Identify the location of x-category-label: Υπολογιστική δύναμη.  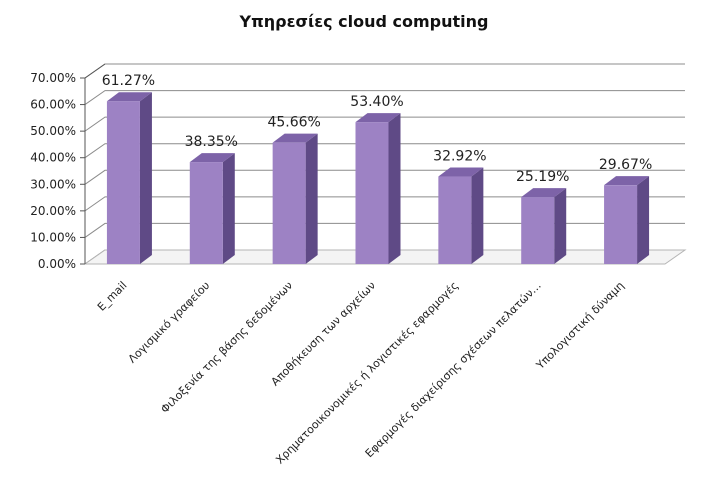
(580, 326).